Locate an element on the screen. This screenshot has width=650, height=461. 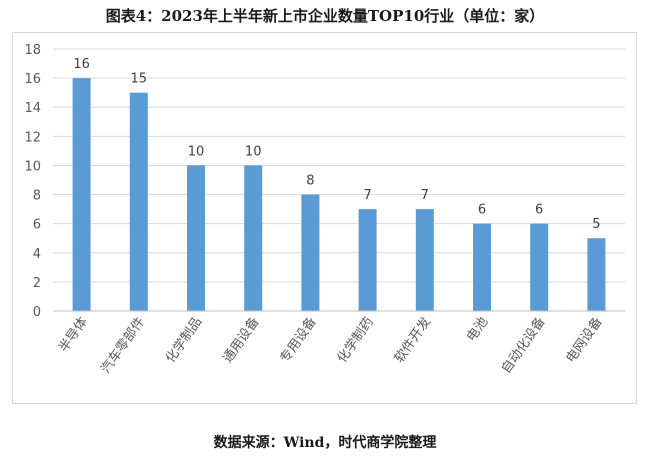
x-tick-label: 电网设备 is located at coordinates (584, 340).